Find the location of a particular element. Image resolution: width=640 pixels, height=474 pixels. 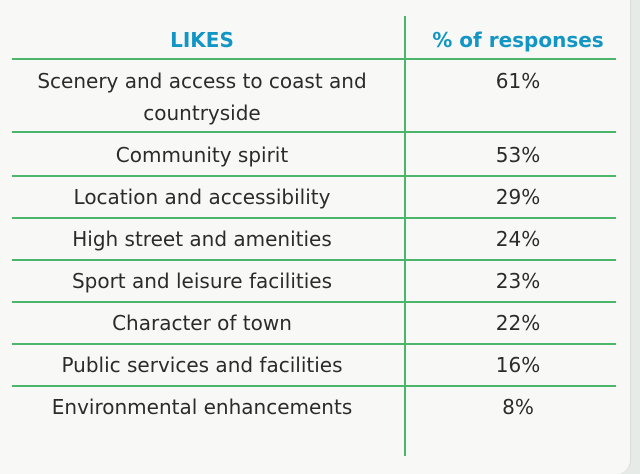

row-label-line: countryside is located at coordinates (202, 113).